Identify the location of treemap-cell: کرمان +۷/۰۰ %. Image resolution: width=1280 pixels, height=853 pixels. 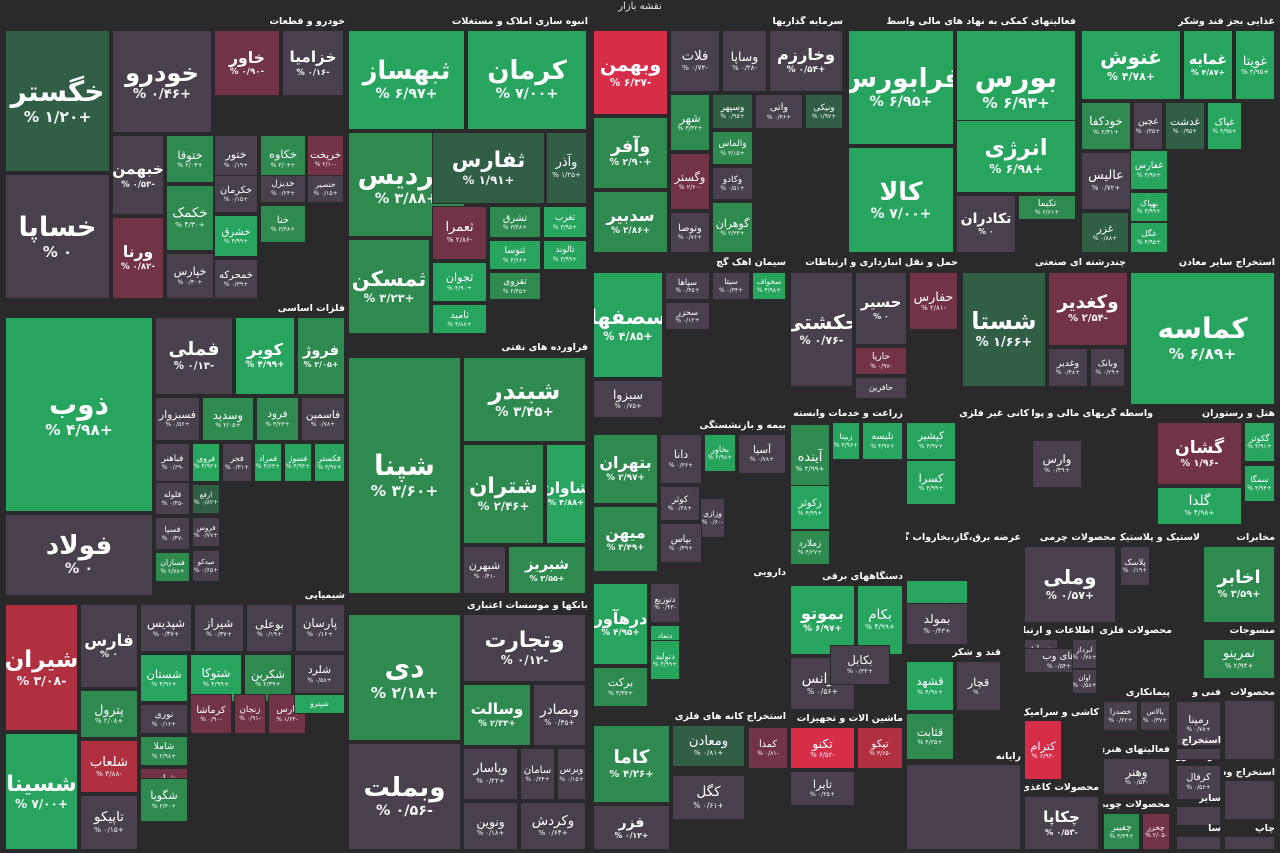
(527, 80).